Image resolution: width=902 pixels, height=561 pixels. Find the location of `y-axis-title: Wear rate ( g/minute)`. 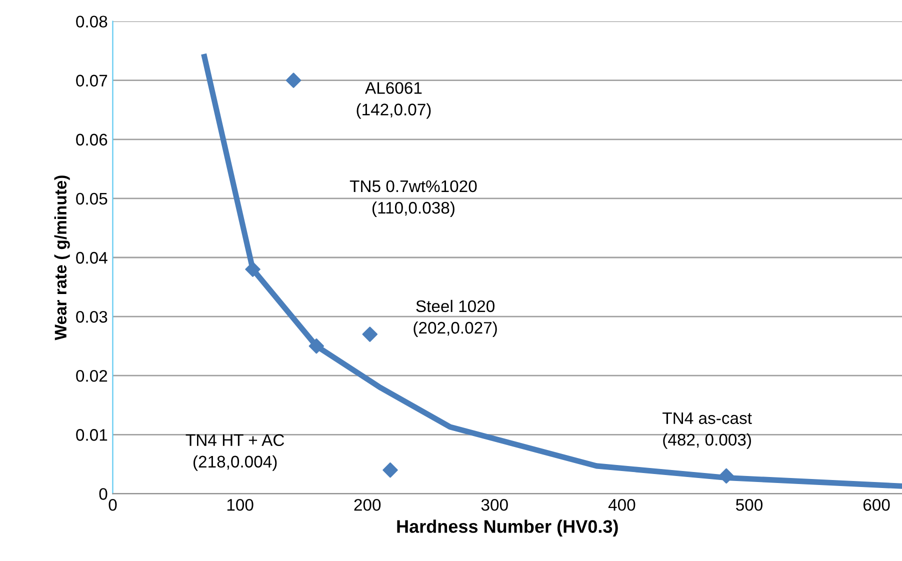

y-axis-title: Wear rate ( g/minute) is located at coordinates (62, 258).